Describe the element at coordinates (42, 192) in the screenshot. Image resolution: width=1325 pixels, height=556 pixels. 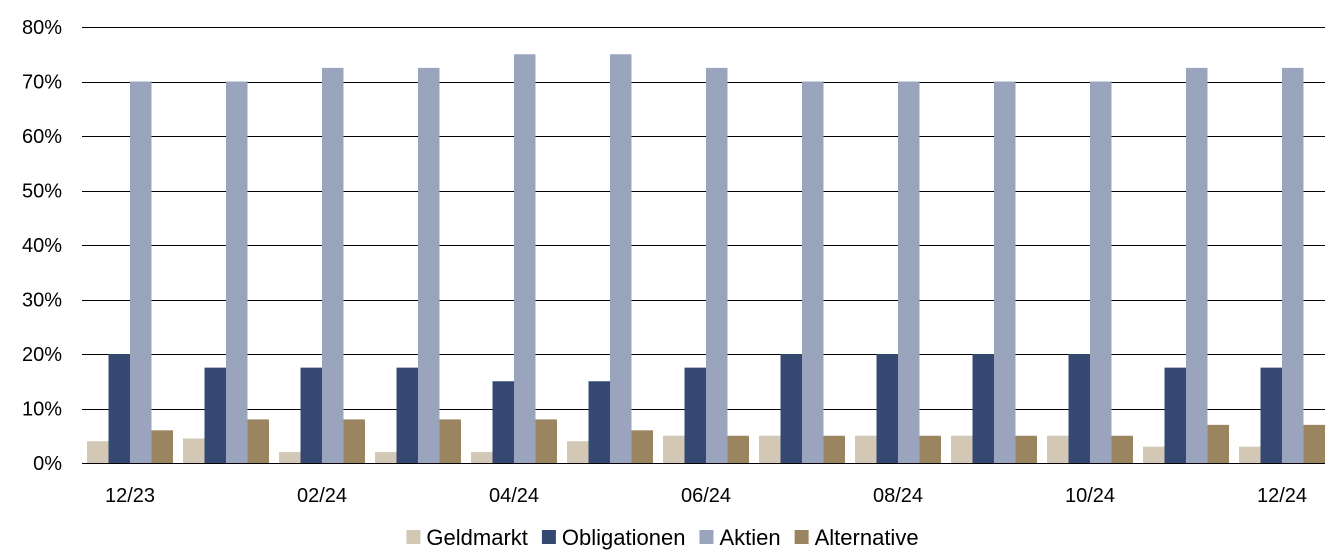
I see `y-tick-label: 50%` at that location.